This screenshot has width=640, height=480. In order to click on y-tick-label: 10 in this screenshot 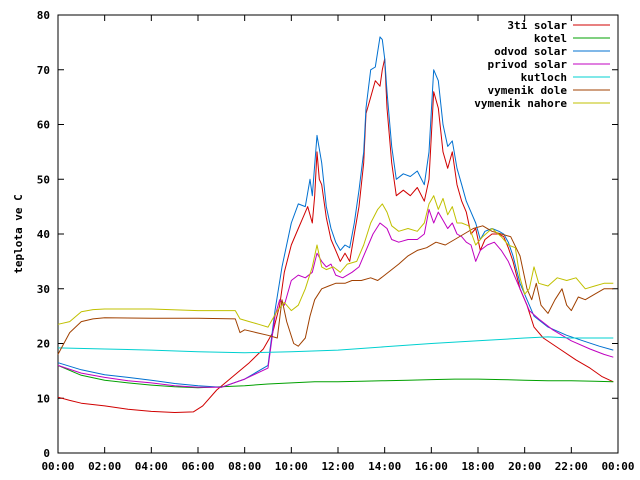, I will do `click(43, 398)`.